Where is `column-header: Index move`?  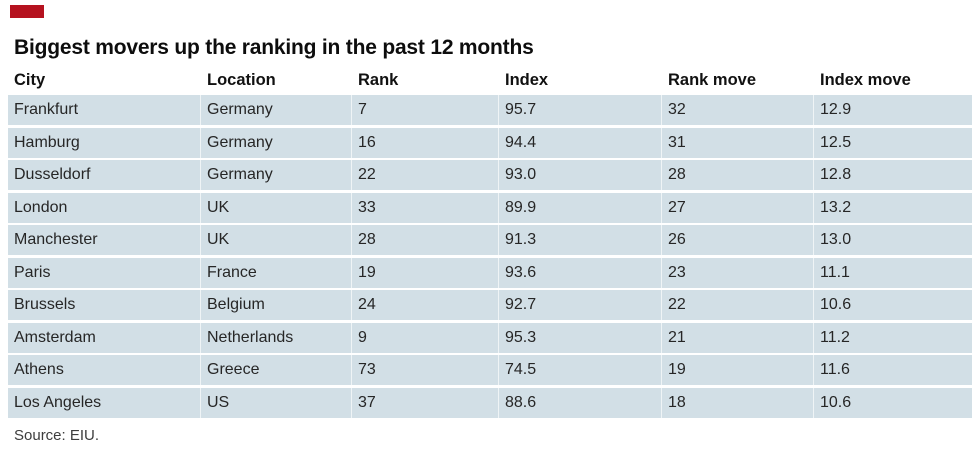 column-header: Index move is located at coordinates (865, 80).